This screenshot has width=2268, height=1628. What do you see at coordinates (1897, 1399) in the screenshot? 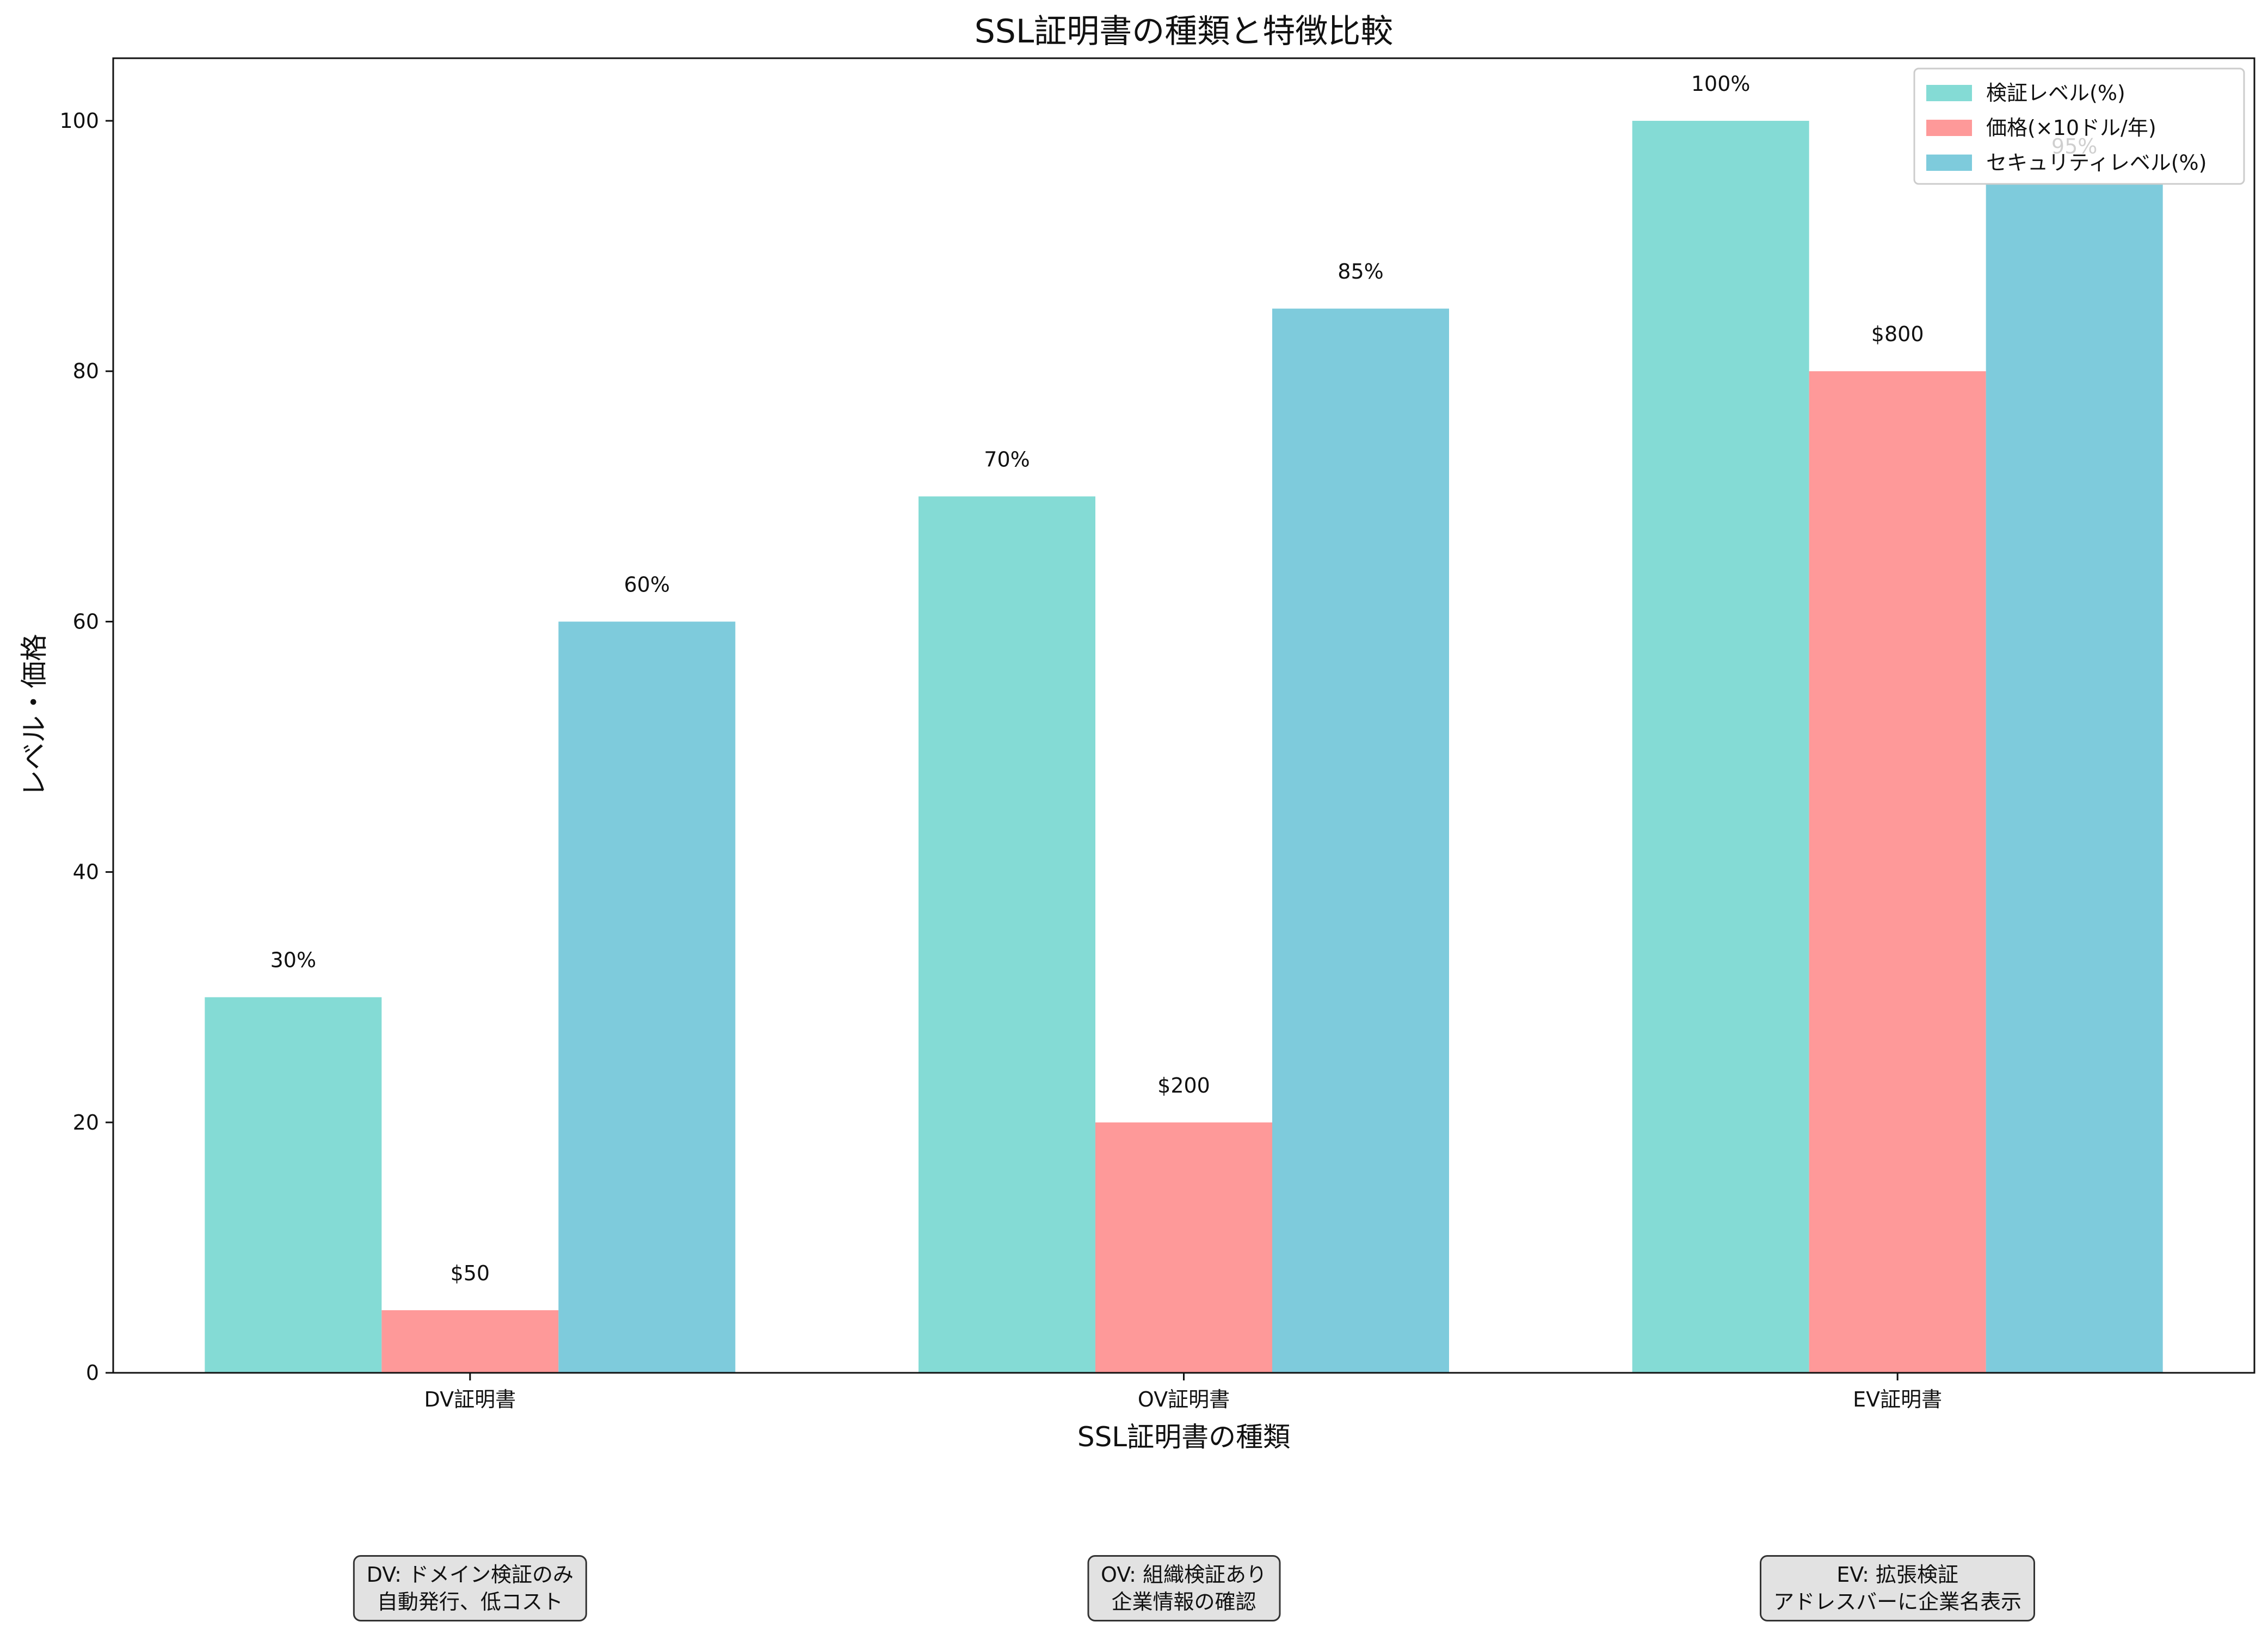
I see `x-tick-label-2: EV証明書` at bounding box center [1897, 1399].